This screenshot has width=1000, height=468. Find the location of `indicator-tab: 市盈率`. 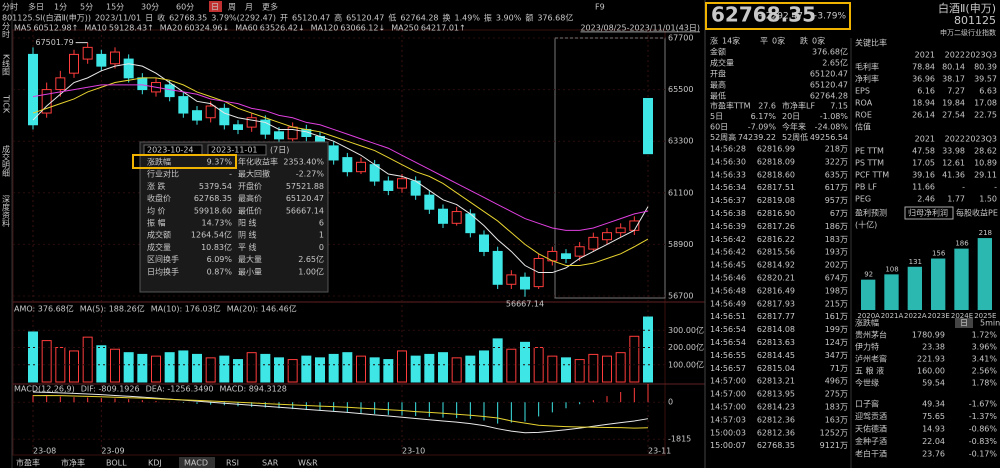

indicator-tab: 市盈率 is located at coordinates (28, 463).